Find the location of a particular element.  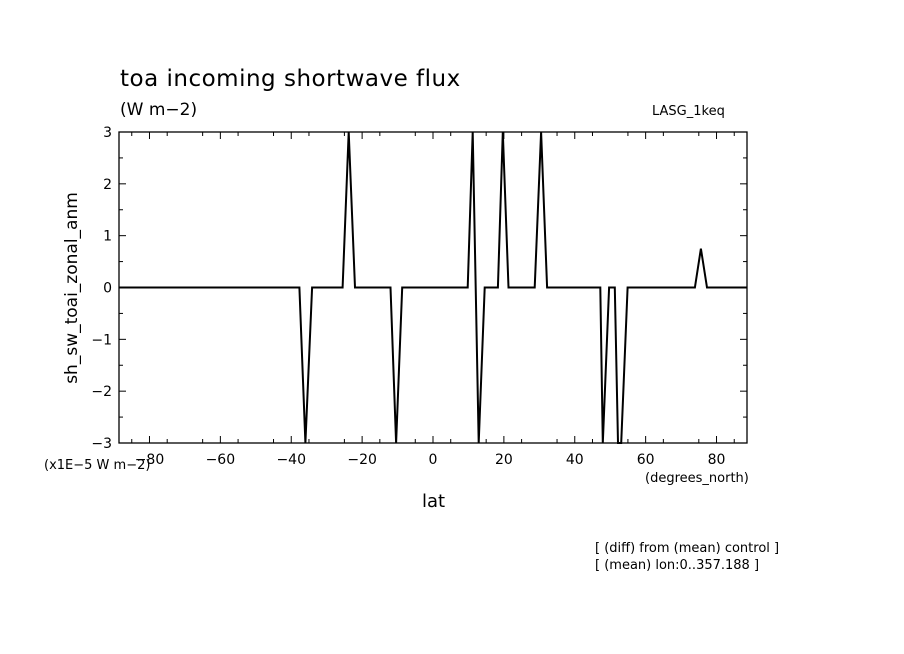

x-tick-label: 60 is located at coordinates (646, 460).